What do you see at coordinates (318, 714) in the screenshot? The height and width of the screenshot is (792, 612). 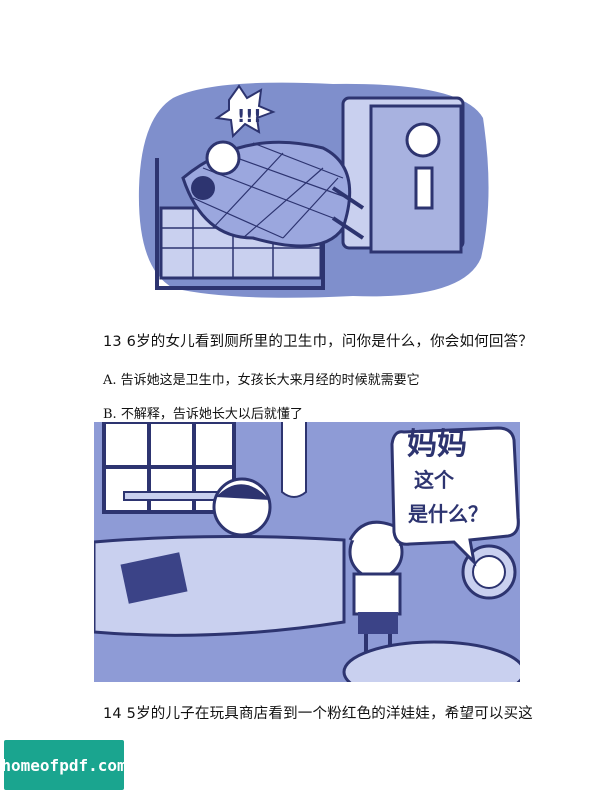 I see `question-14-title: 14 5岁的儿子在玩具商店看到一个粉红色的洋娃娃，希望可以买这` at bounding box center [318, 714].